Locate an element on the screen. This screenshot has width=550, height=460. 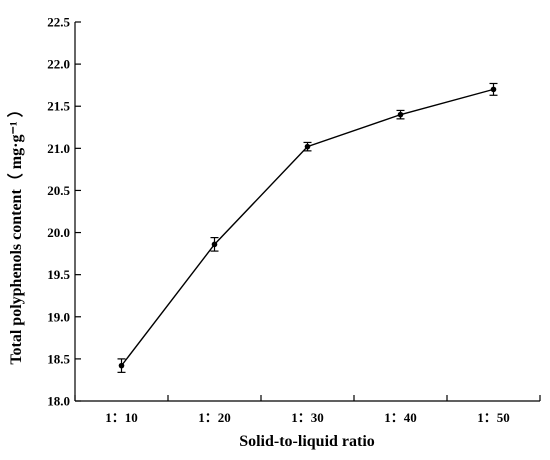
y-tick-label: 20.0 is located at coordinates (58, 232).